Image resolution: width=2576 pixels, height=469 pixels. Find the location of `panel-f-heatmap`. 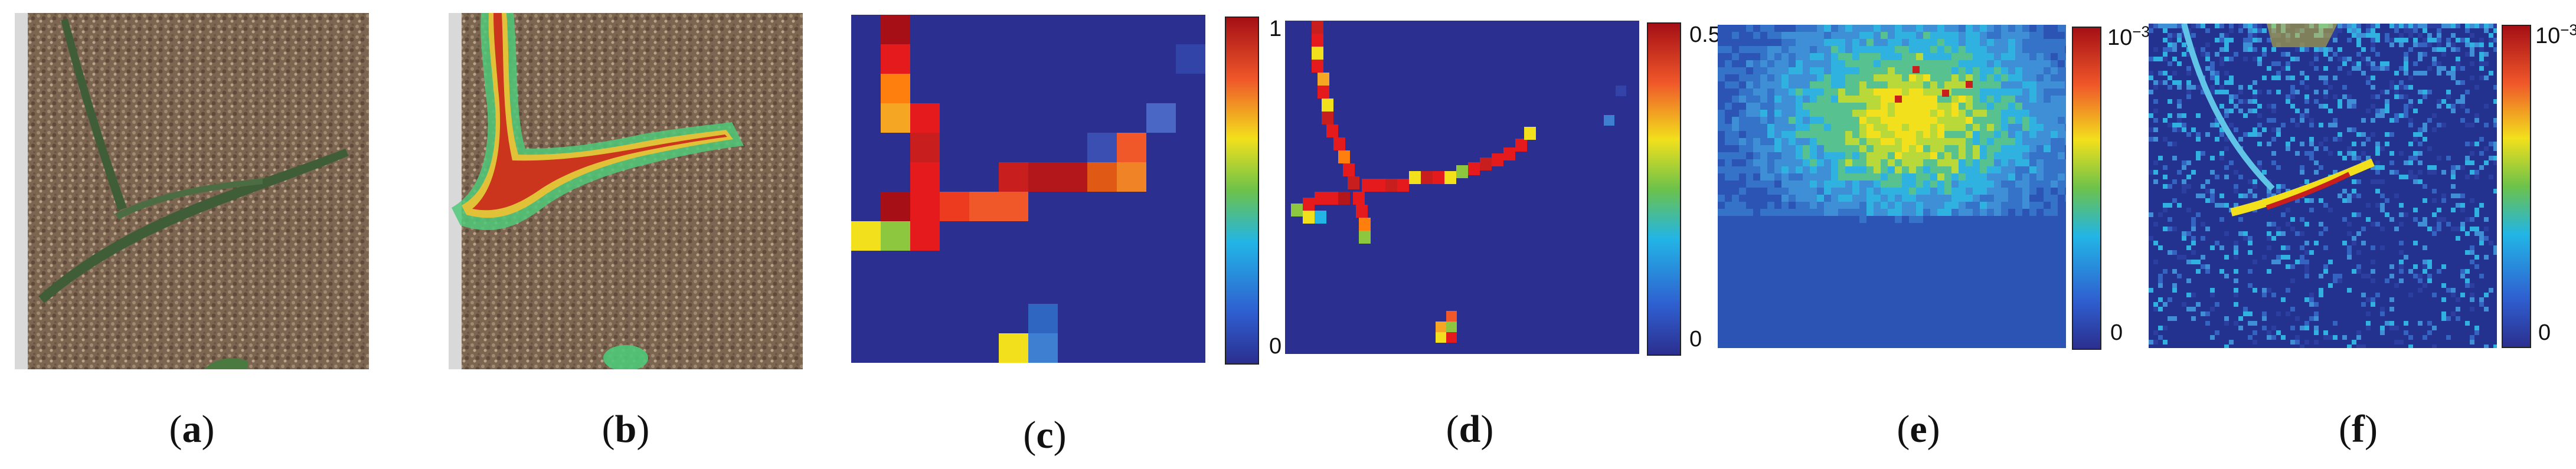

panel-f-heatmap is located at coordinates (2323, 186).